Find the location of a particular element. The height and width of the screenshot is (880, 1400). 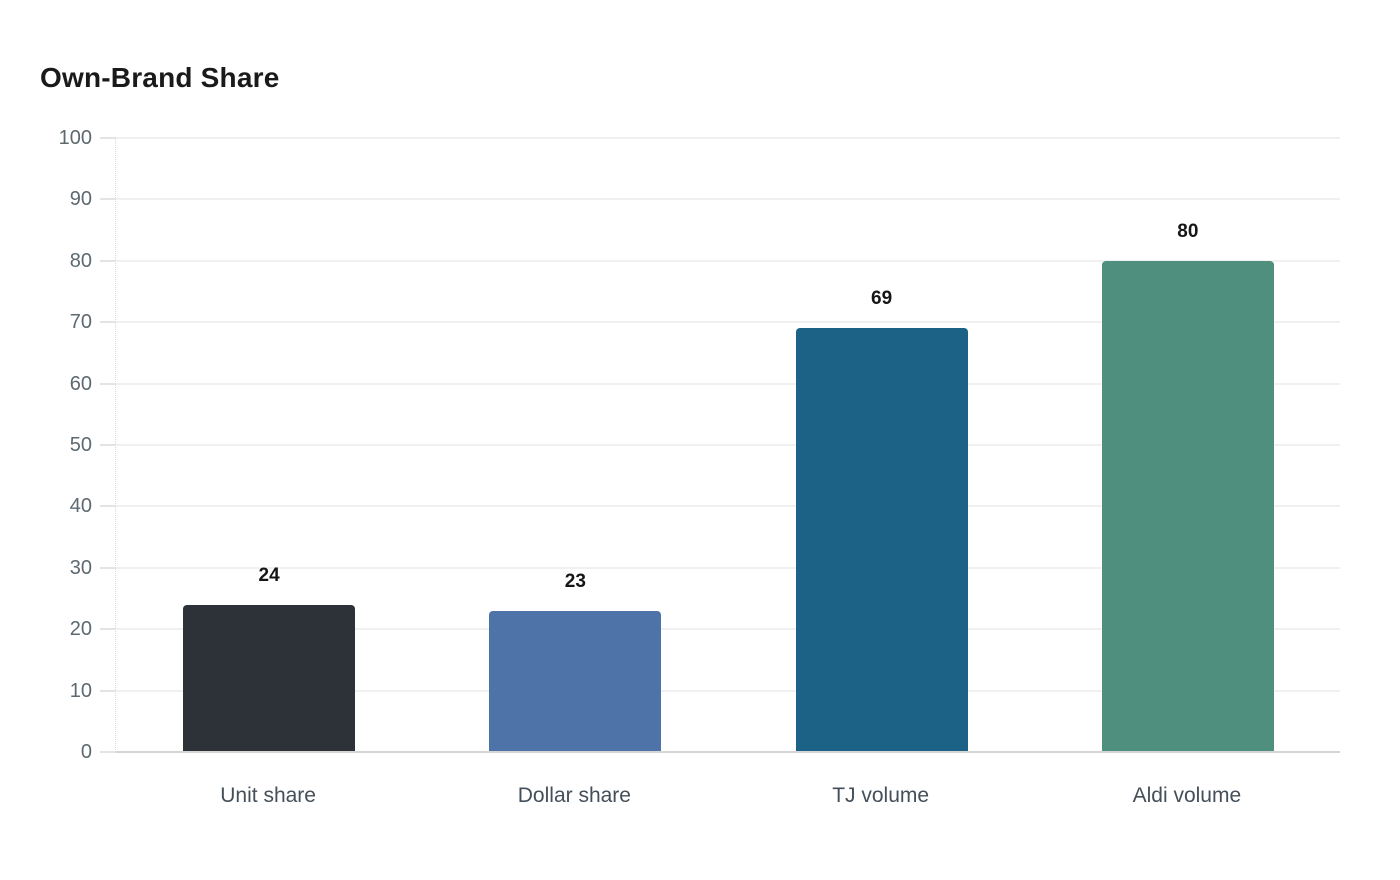

y-axis-tick-label: 40 is located at coordinates (80, 506).